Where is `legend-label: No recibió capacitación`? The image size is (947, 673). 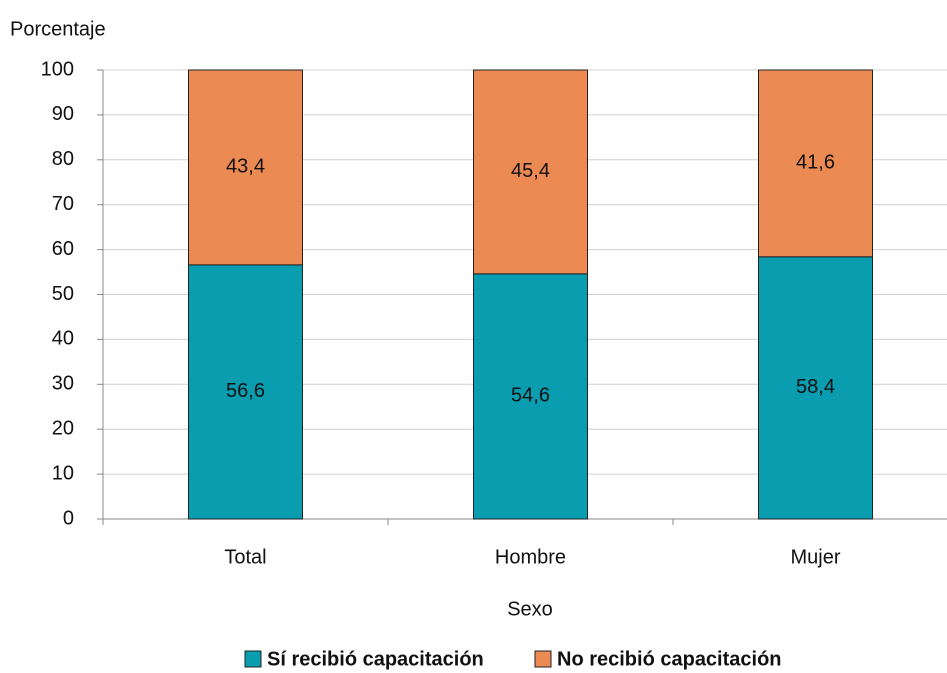 legend-label: No recibió capacitación is located at coordinates (669, 659).